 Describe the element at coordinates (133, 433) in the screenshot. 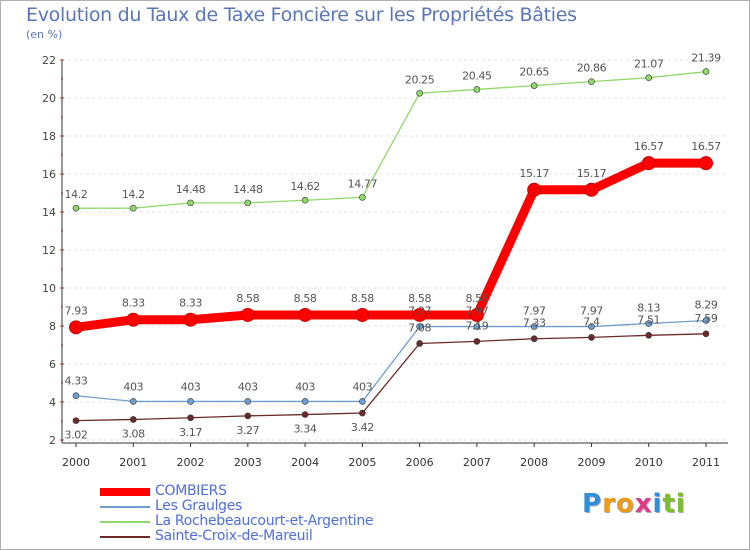

I see `data-label: 3.08` at that location.